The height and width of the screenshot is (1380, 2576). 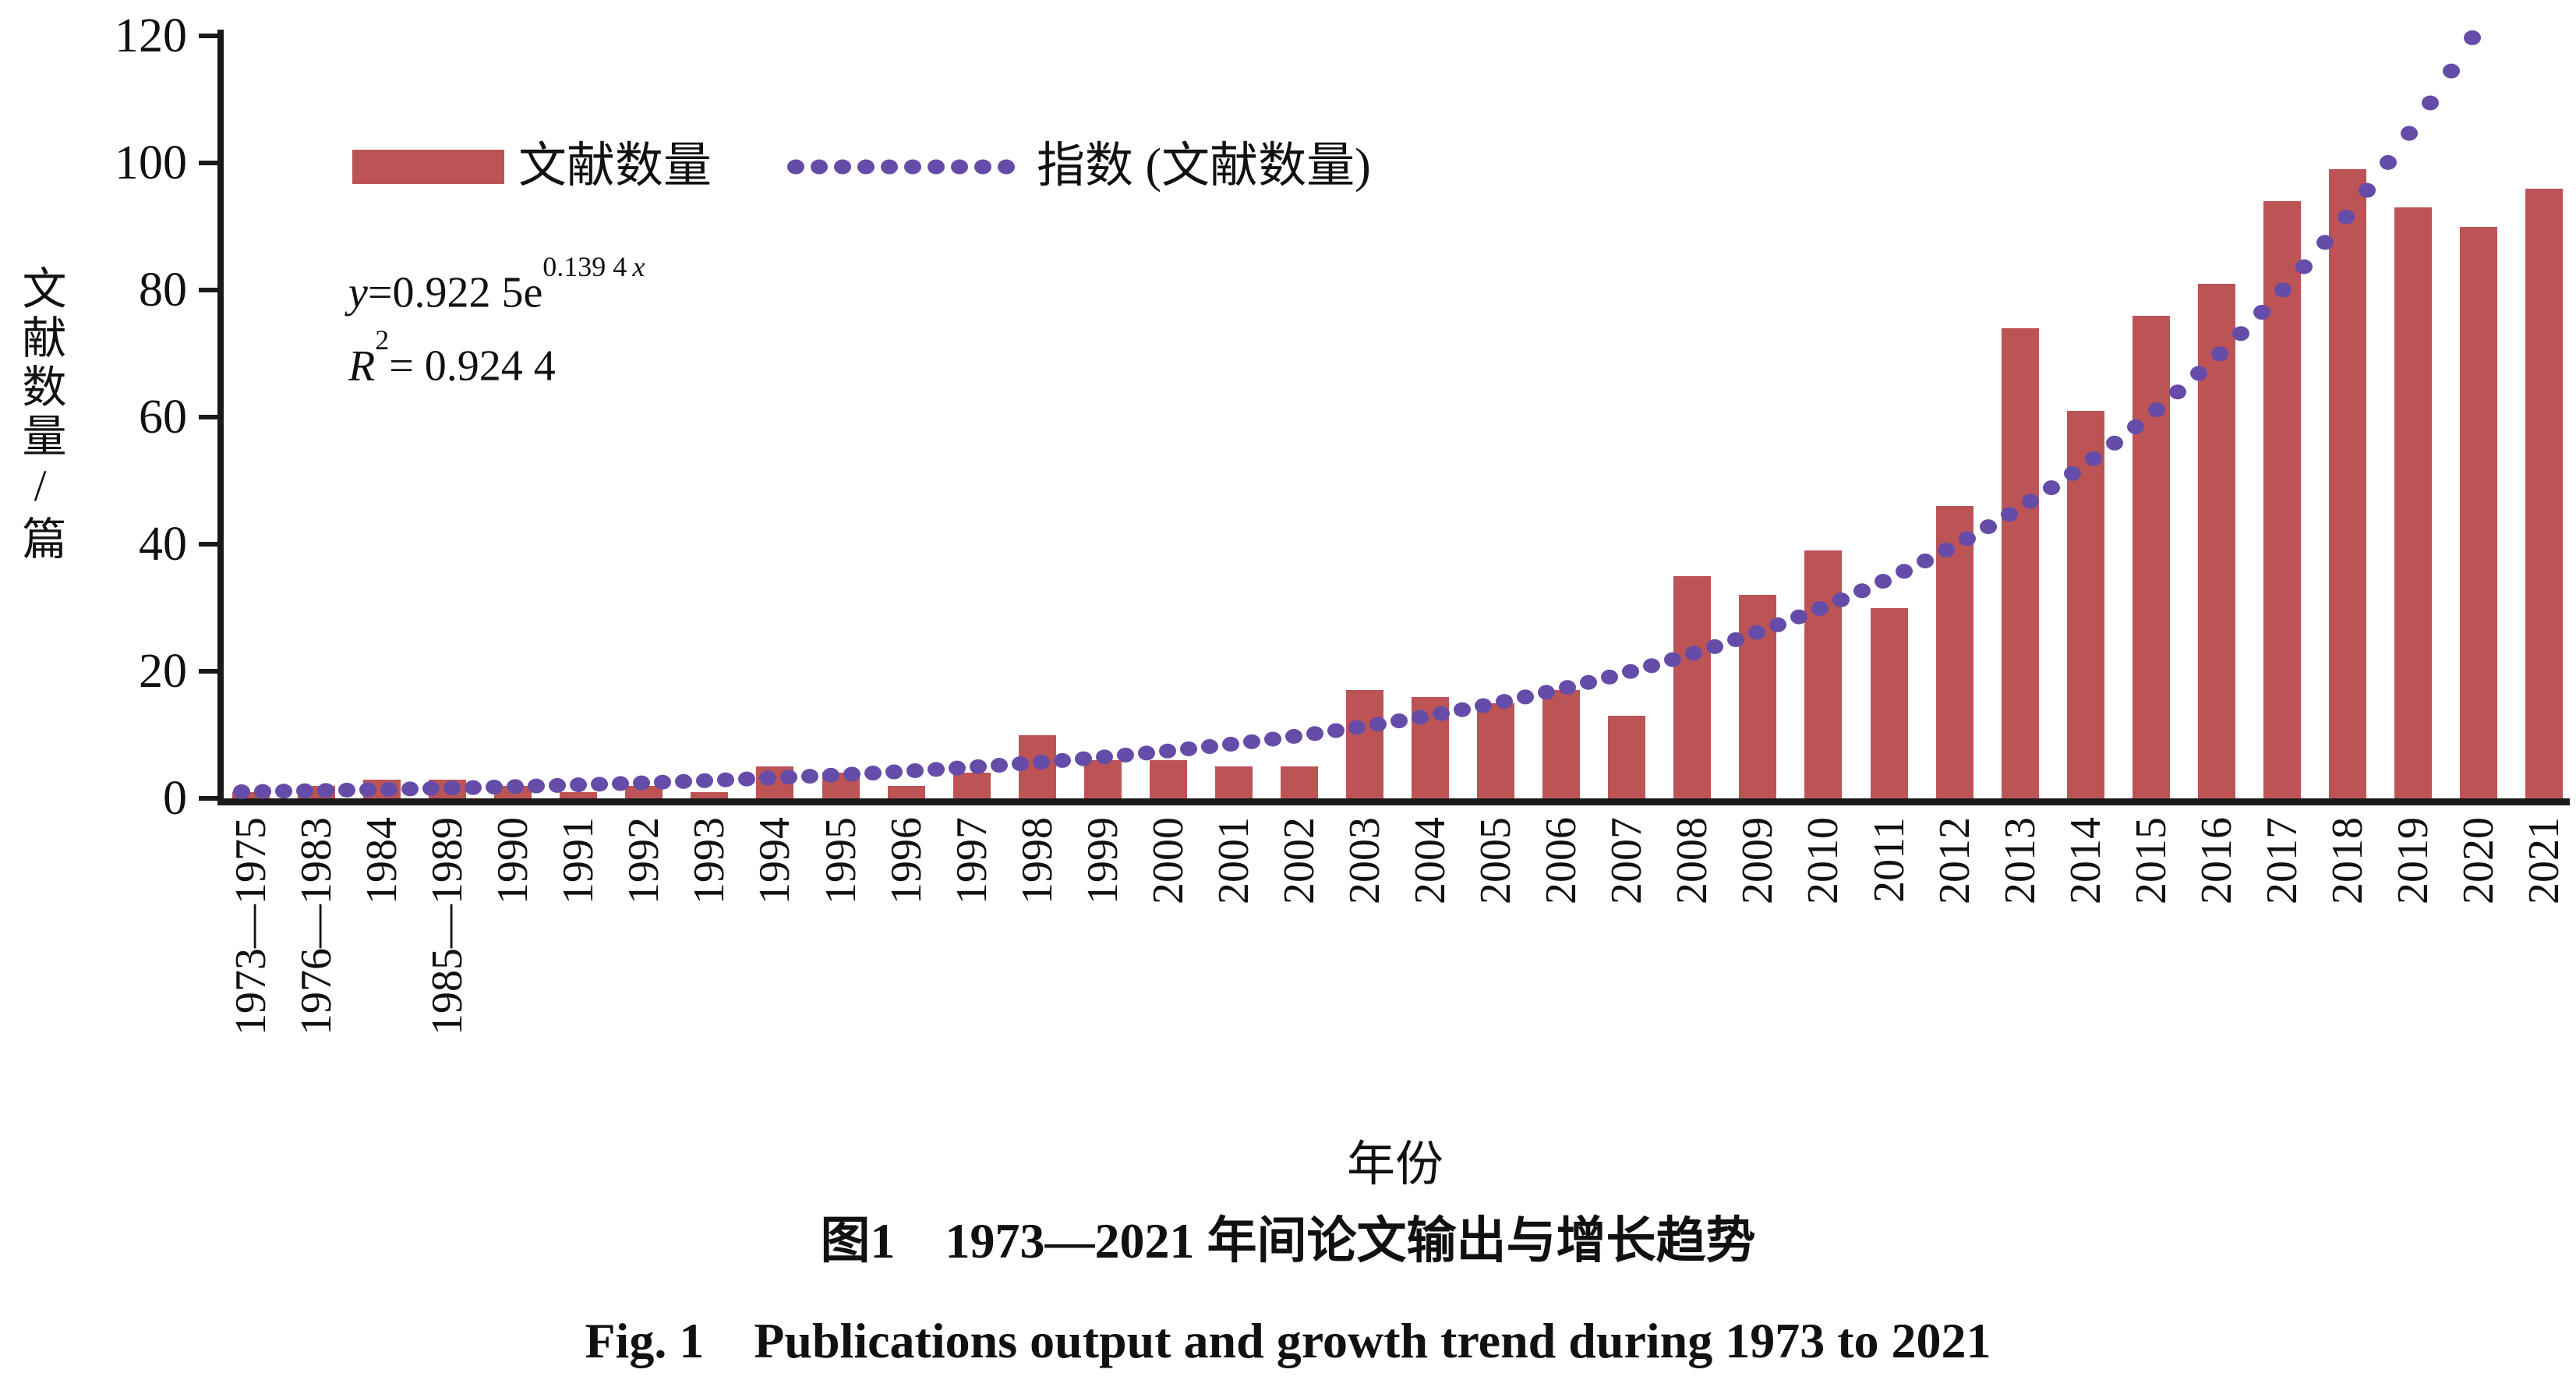 I want to click on x-tick-label: 2002, so click(x=1298, y=860).